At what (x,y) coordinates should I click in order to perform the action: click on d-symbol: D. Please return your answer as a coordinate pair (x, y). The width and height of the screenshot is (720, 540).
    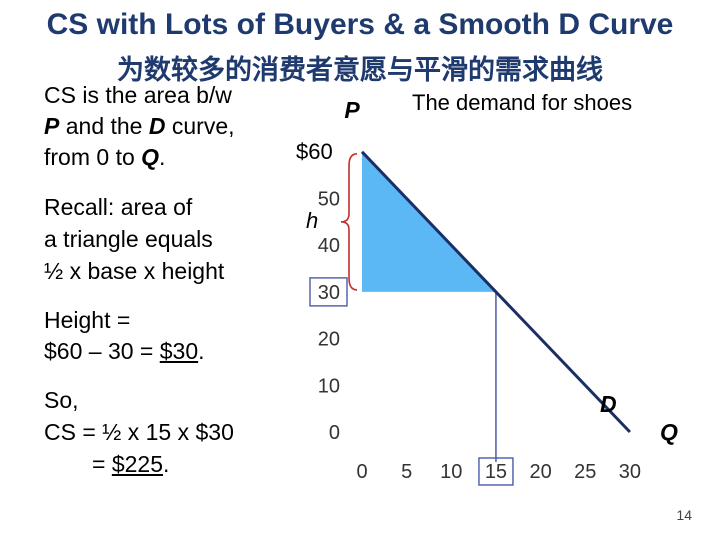
    Looking at the image, I should click on (157, 126).